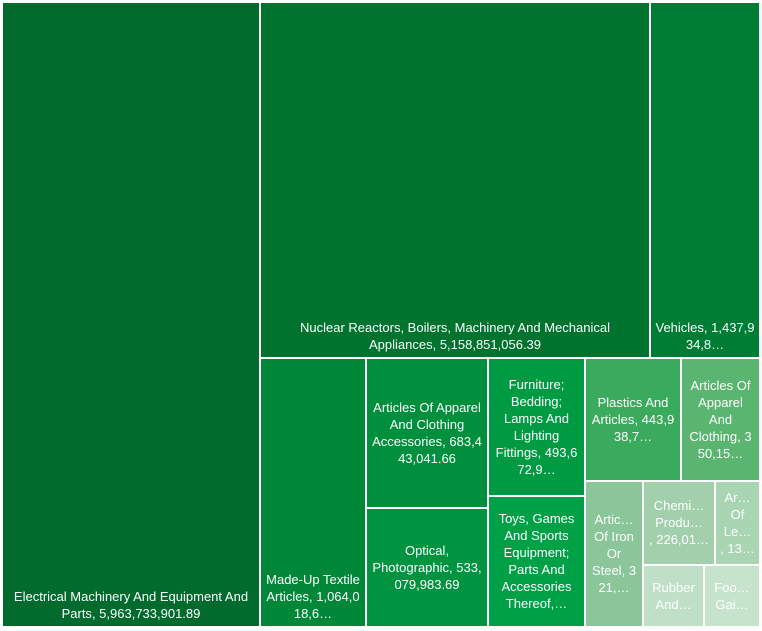 This screenshot has width=762, height=631. I want to click on tile-label: Optical, Photographic533,079,983.69, so click(427, 567).